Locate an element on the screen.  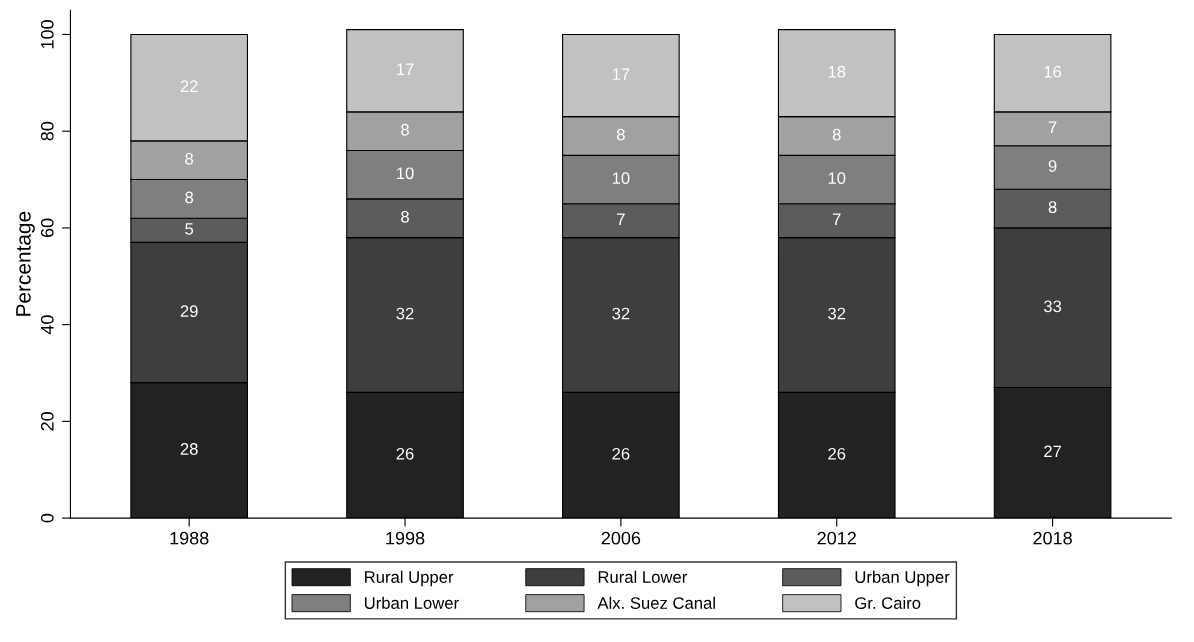
data-label: 29 is located at coordinates (189, 311).